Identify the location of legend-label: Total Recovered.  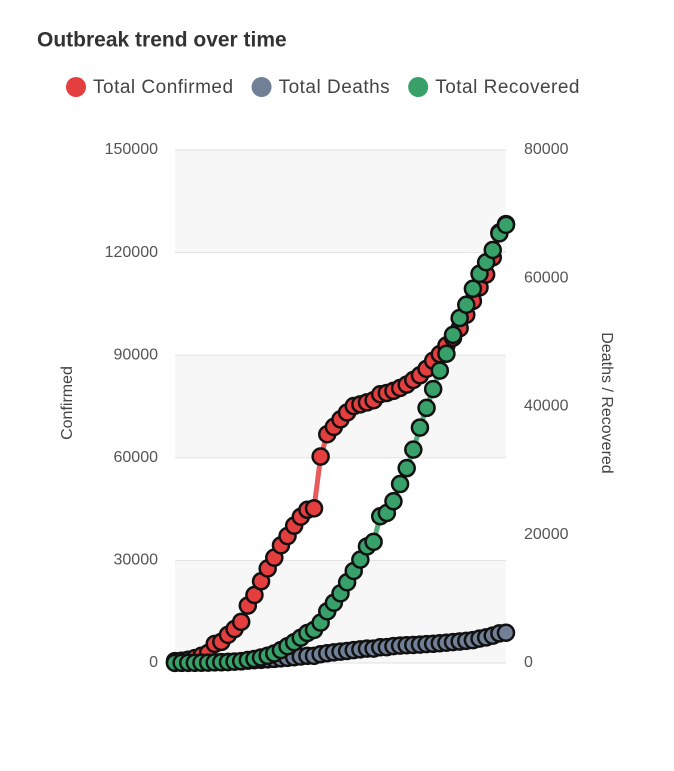
(507, 87).